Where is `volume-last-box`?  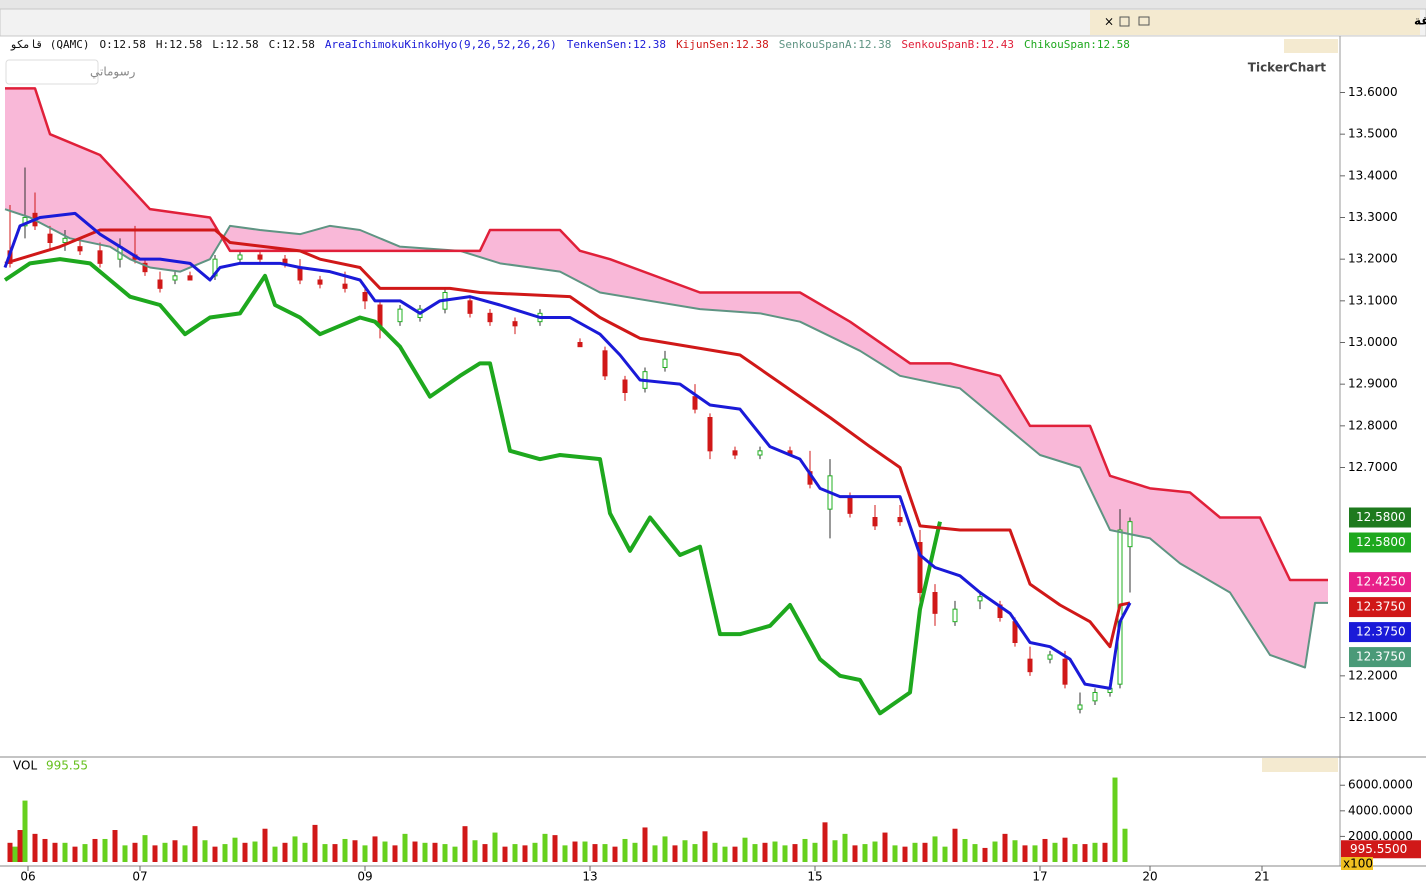 volume-last-box is located at coordinates (1381, 849).